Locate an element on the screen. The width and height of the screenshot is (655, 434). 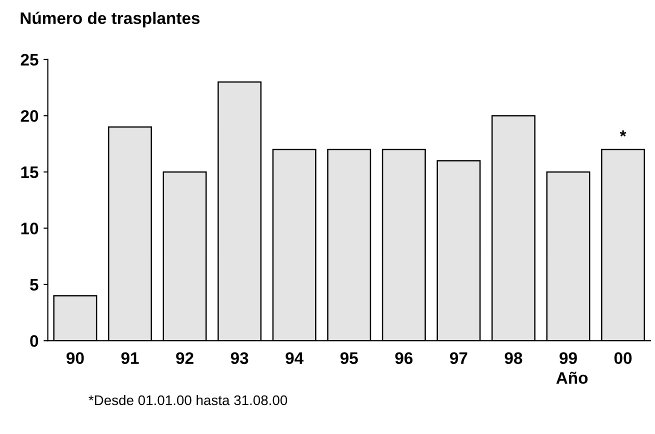
x-tick-label: 94 is located at coordinates (295, 358).